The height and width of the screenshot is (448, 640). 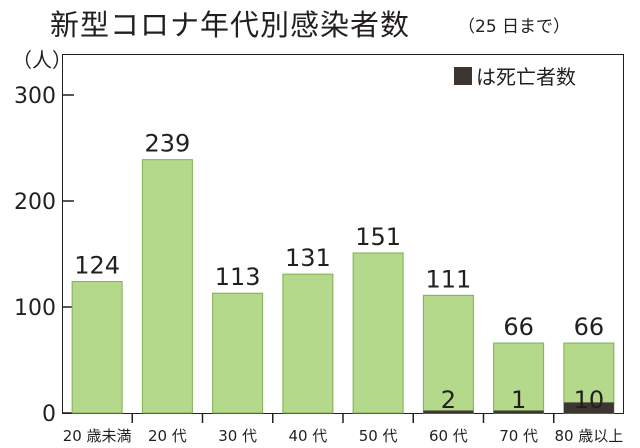 What do you see at coordinates (589, 400) in the screenshot?
I see `death-value-label: 10` at bounding box center [589, 400].